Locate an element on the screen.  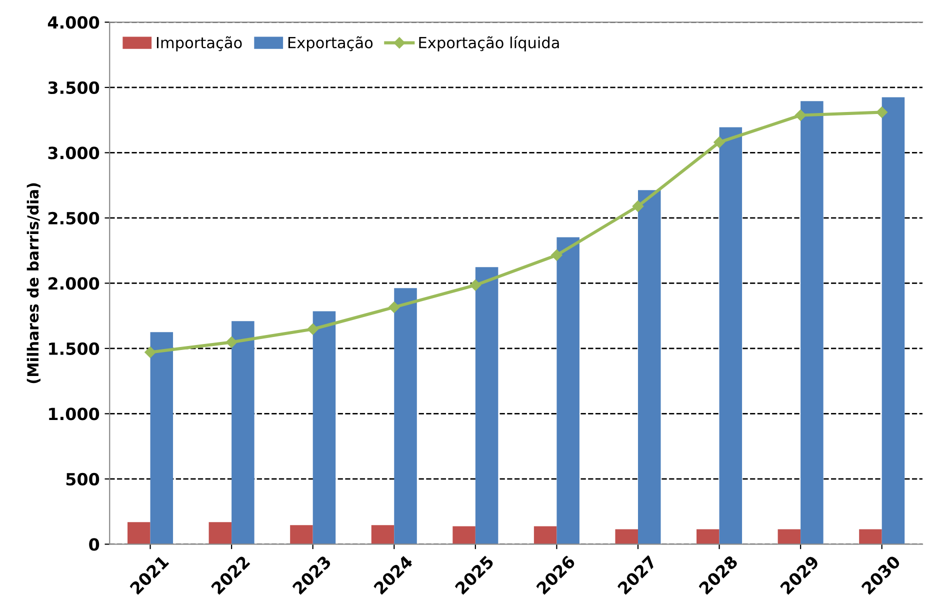
legend-label: Exportação líquida is located at coordinates (489, 44).